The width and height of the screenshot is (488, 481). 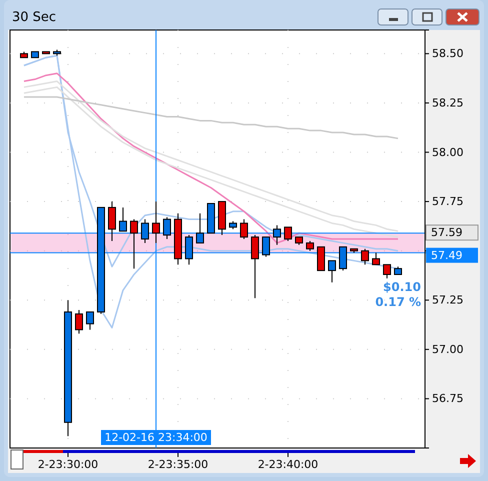 I want to click on y-tick-label: 57.00, so click(x=448, y=349).